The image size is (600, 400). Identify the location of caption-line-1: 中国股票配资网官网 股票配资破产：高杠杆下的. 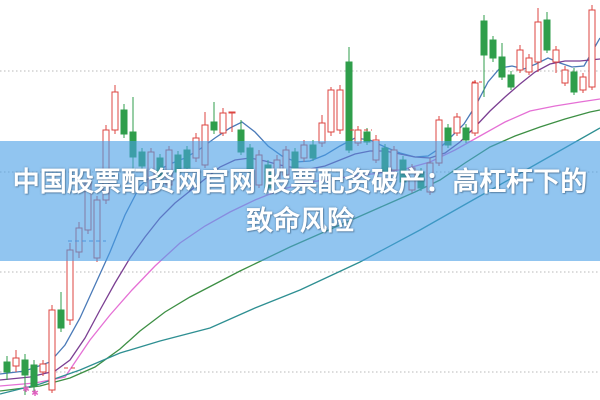
(300, 181).